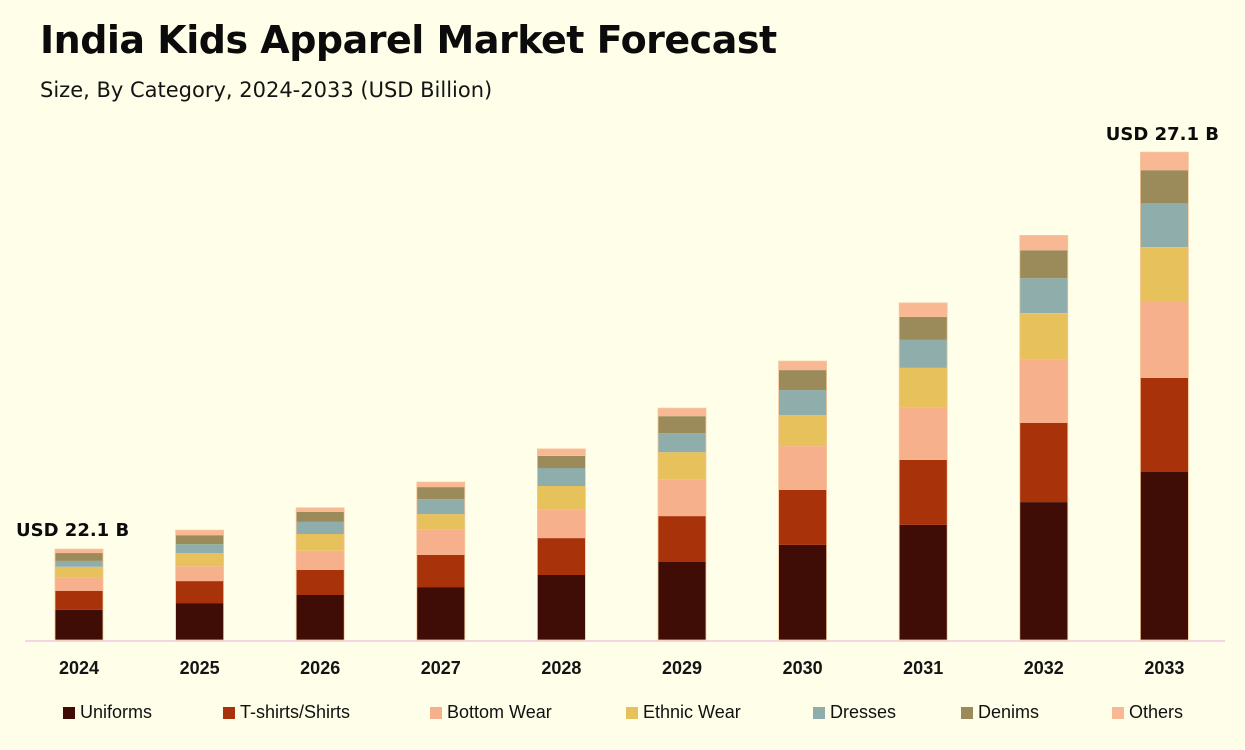 The height and width of the screenshot is (750, 1245). What do you see at coordinates (923, 582) in the screenshot?
I see `bar-segment-uniforms-2031` at bounding box center [923, 582].